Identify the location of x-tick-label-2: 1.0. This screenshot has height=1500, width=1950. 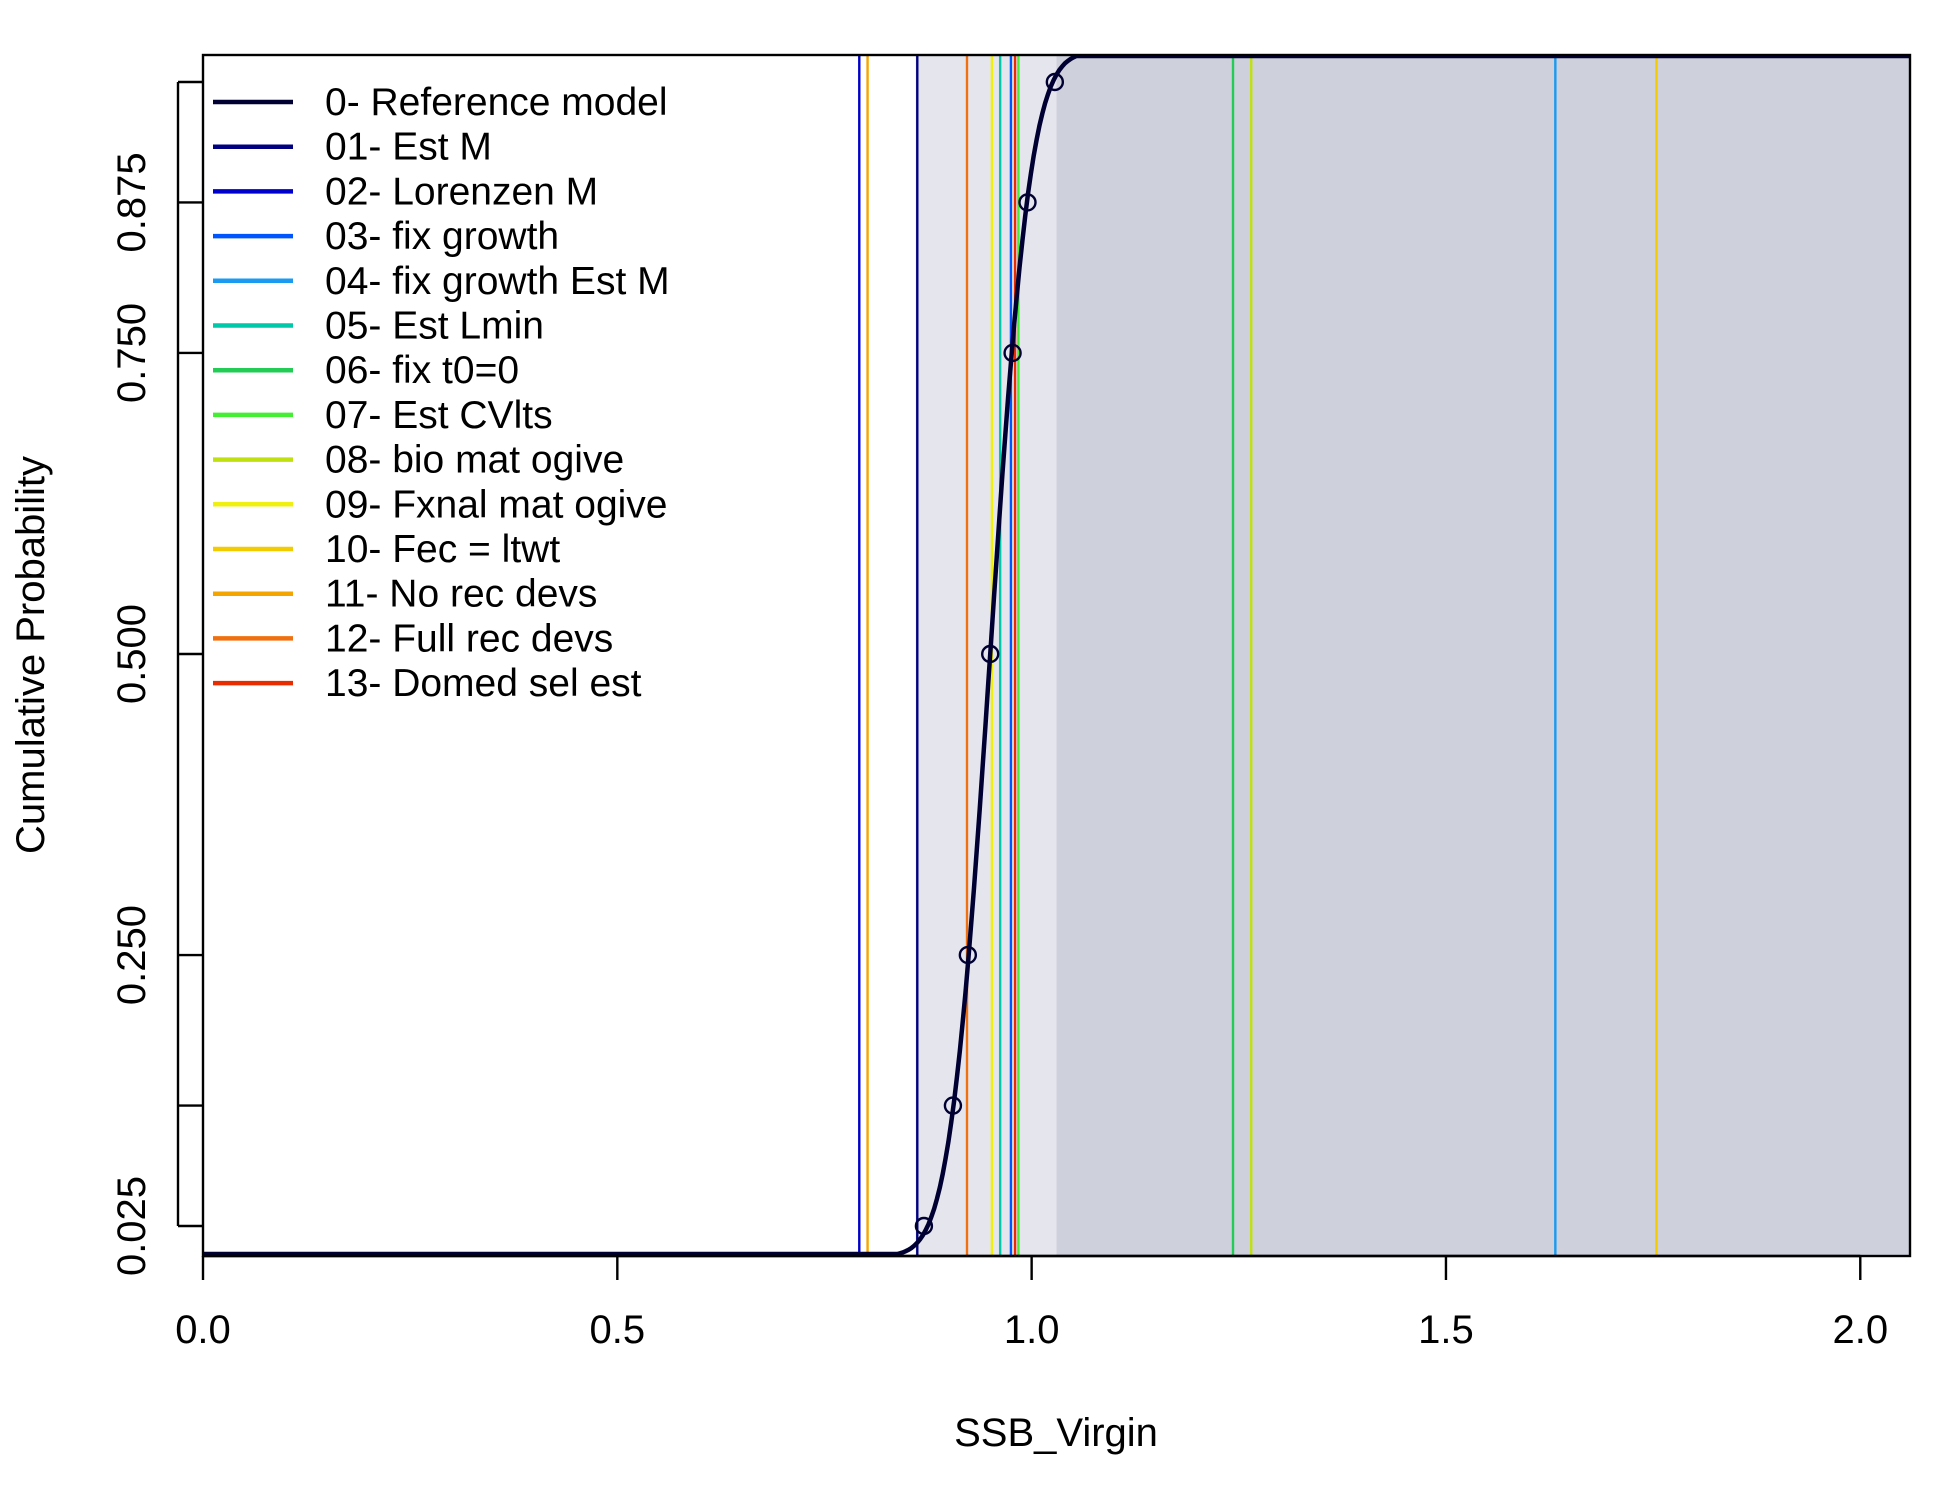
(1032, 1330).